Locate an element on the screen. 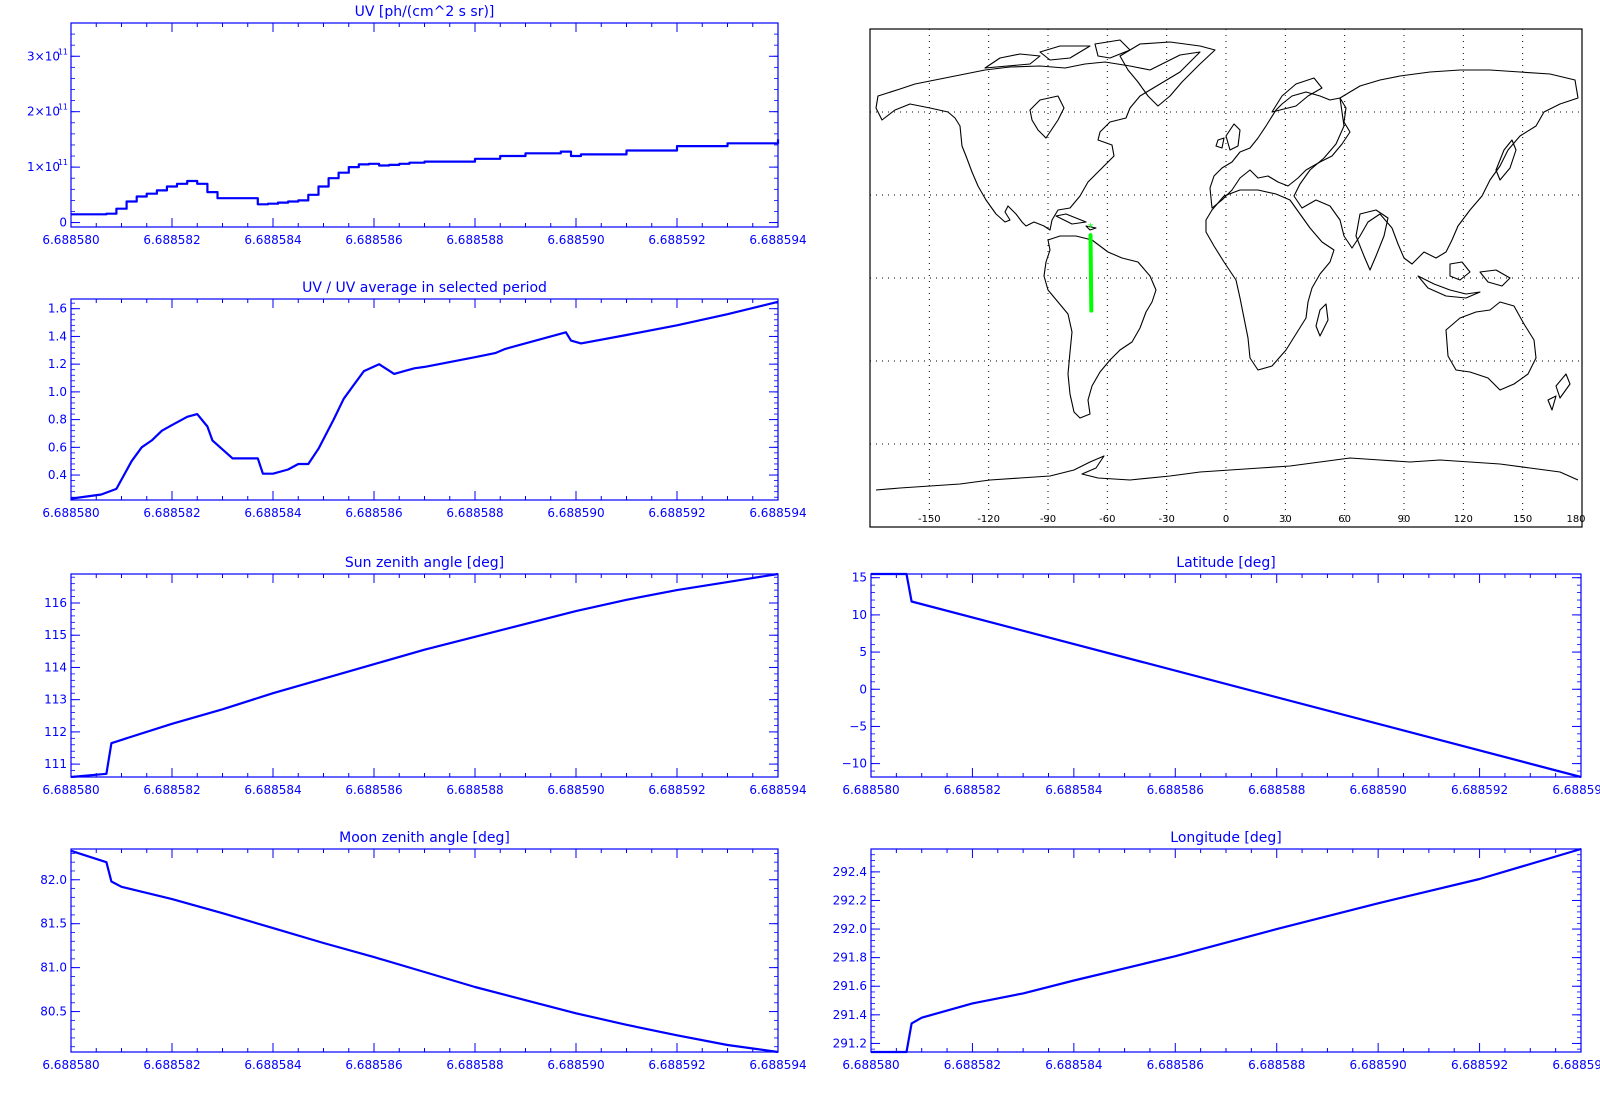 The width and height of the screenshot is (1600, 1100). y-tick-label: 15 is located at coordinates (859, 578).